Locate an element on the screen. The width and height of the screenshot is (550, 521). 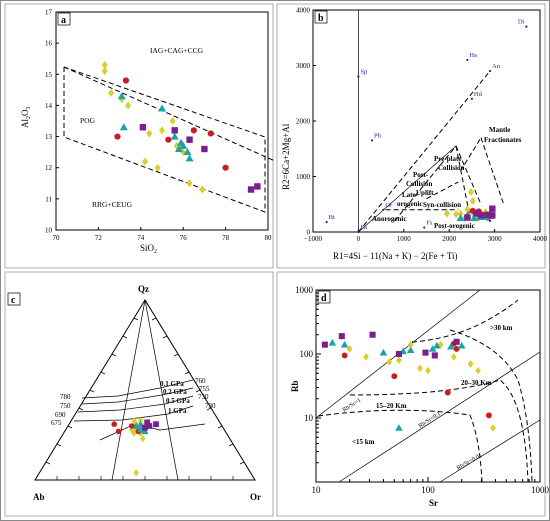
panel-a-ylabel-a: Al is located at coordinates (25, 123).